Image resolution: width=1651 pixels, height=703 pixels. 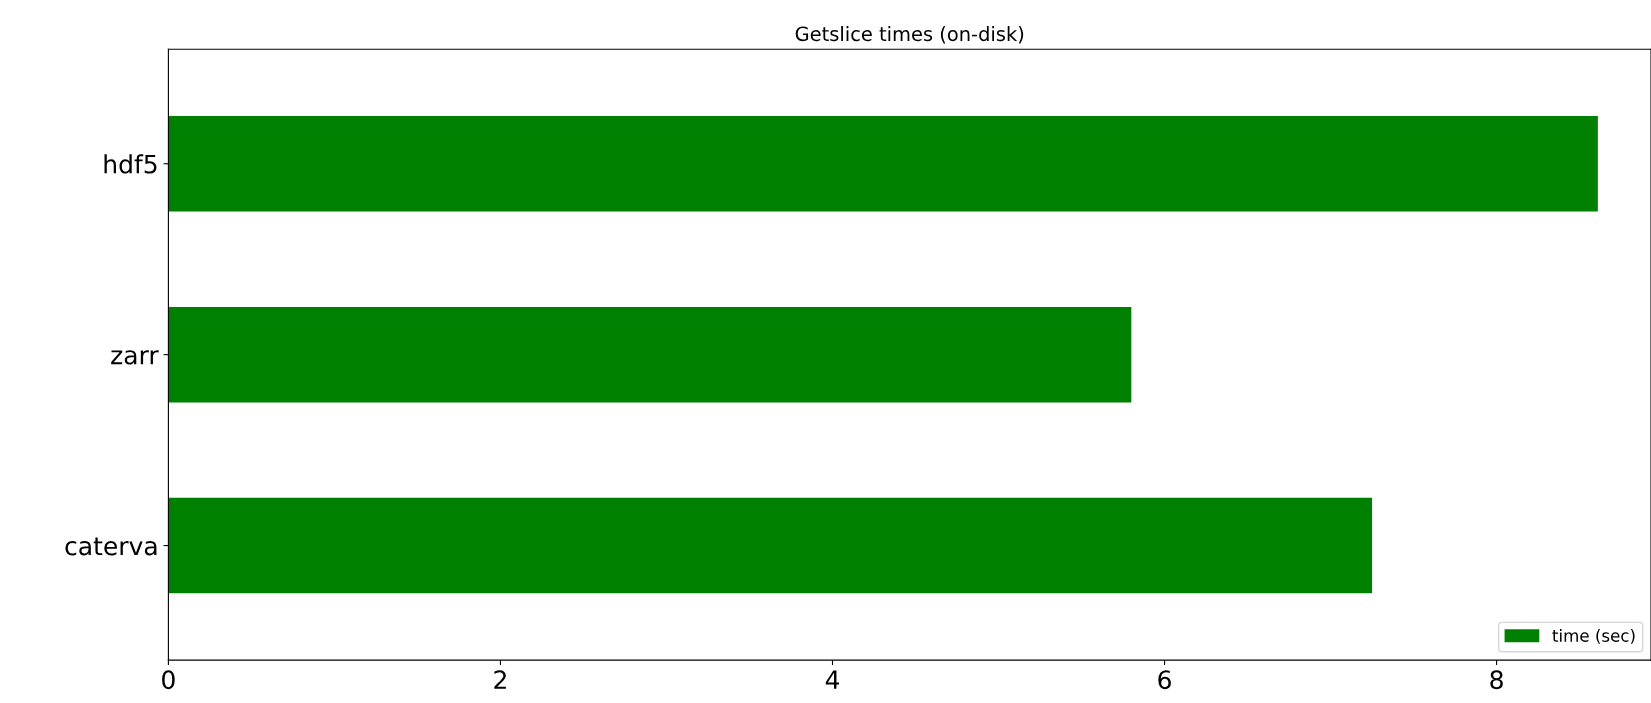 What do you see at coordinates (1593, 636) in the screenshot?
I see `legend-label: time (sec)` at bounding box center [1593, 636].